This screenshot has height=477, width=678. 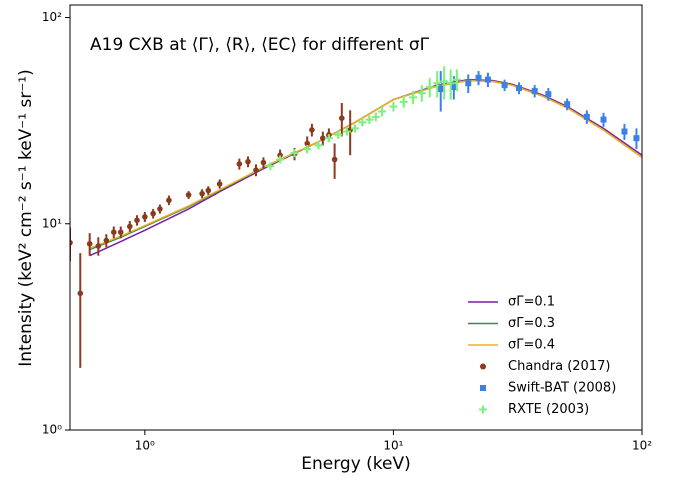 What do you see at coordinates (145, 446) in the screenshot?
I see `x-tick-label: 10⁰` at bounding box center [145, 446].